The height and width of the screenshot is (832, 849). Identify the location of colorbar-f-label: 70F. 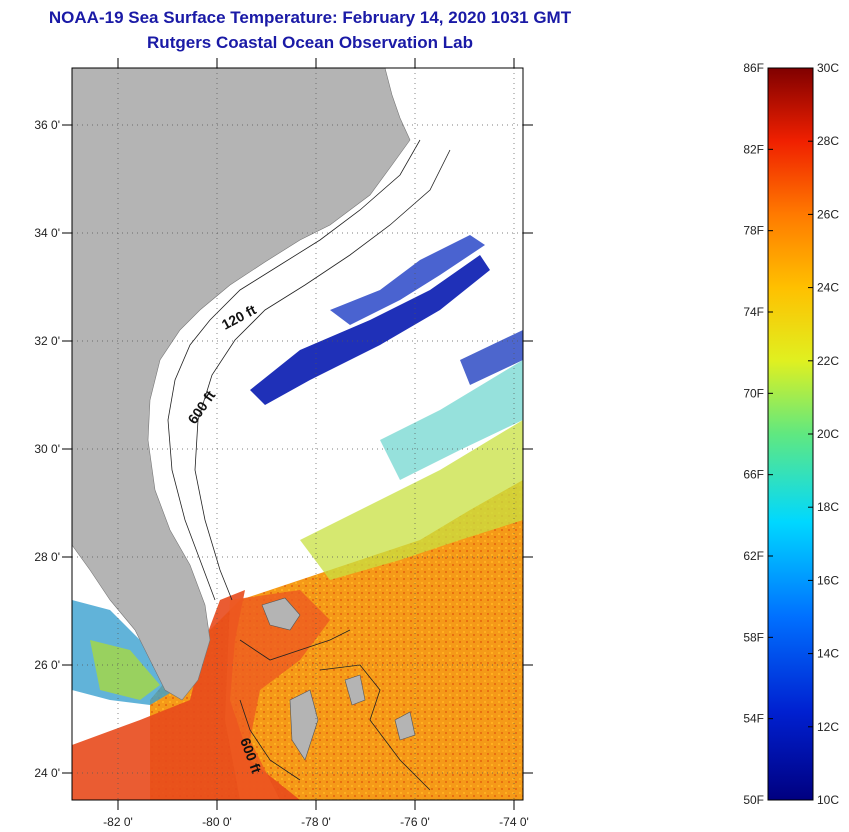
(753, 393).